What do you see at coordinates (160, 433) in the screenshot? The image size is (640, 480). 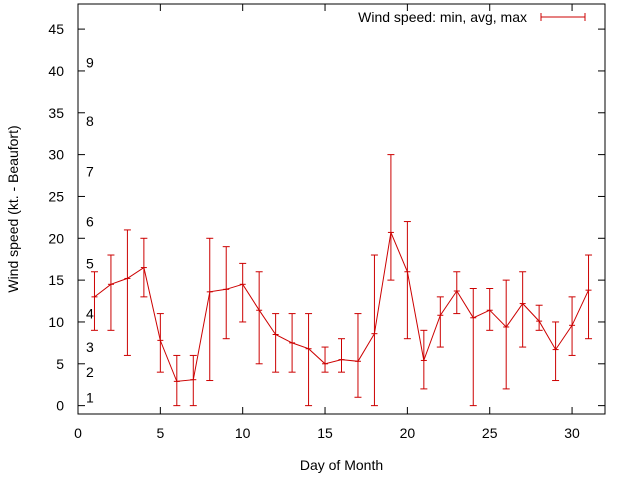 I see `x-tick-label: 5` at bounding box center [160, 433].